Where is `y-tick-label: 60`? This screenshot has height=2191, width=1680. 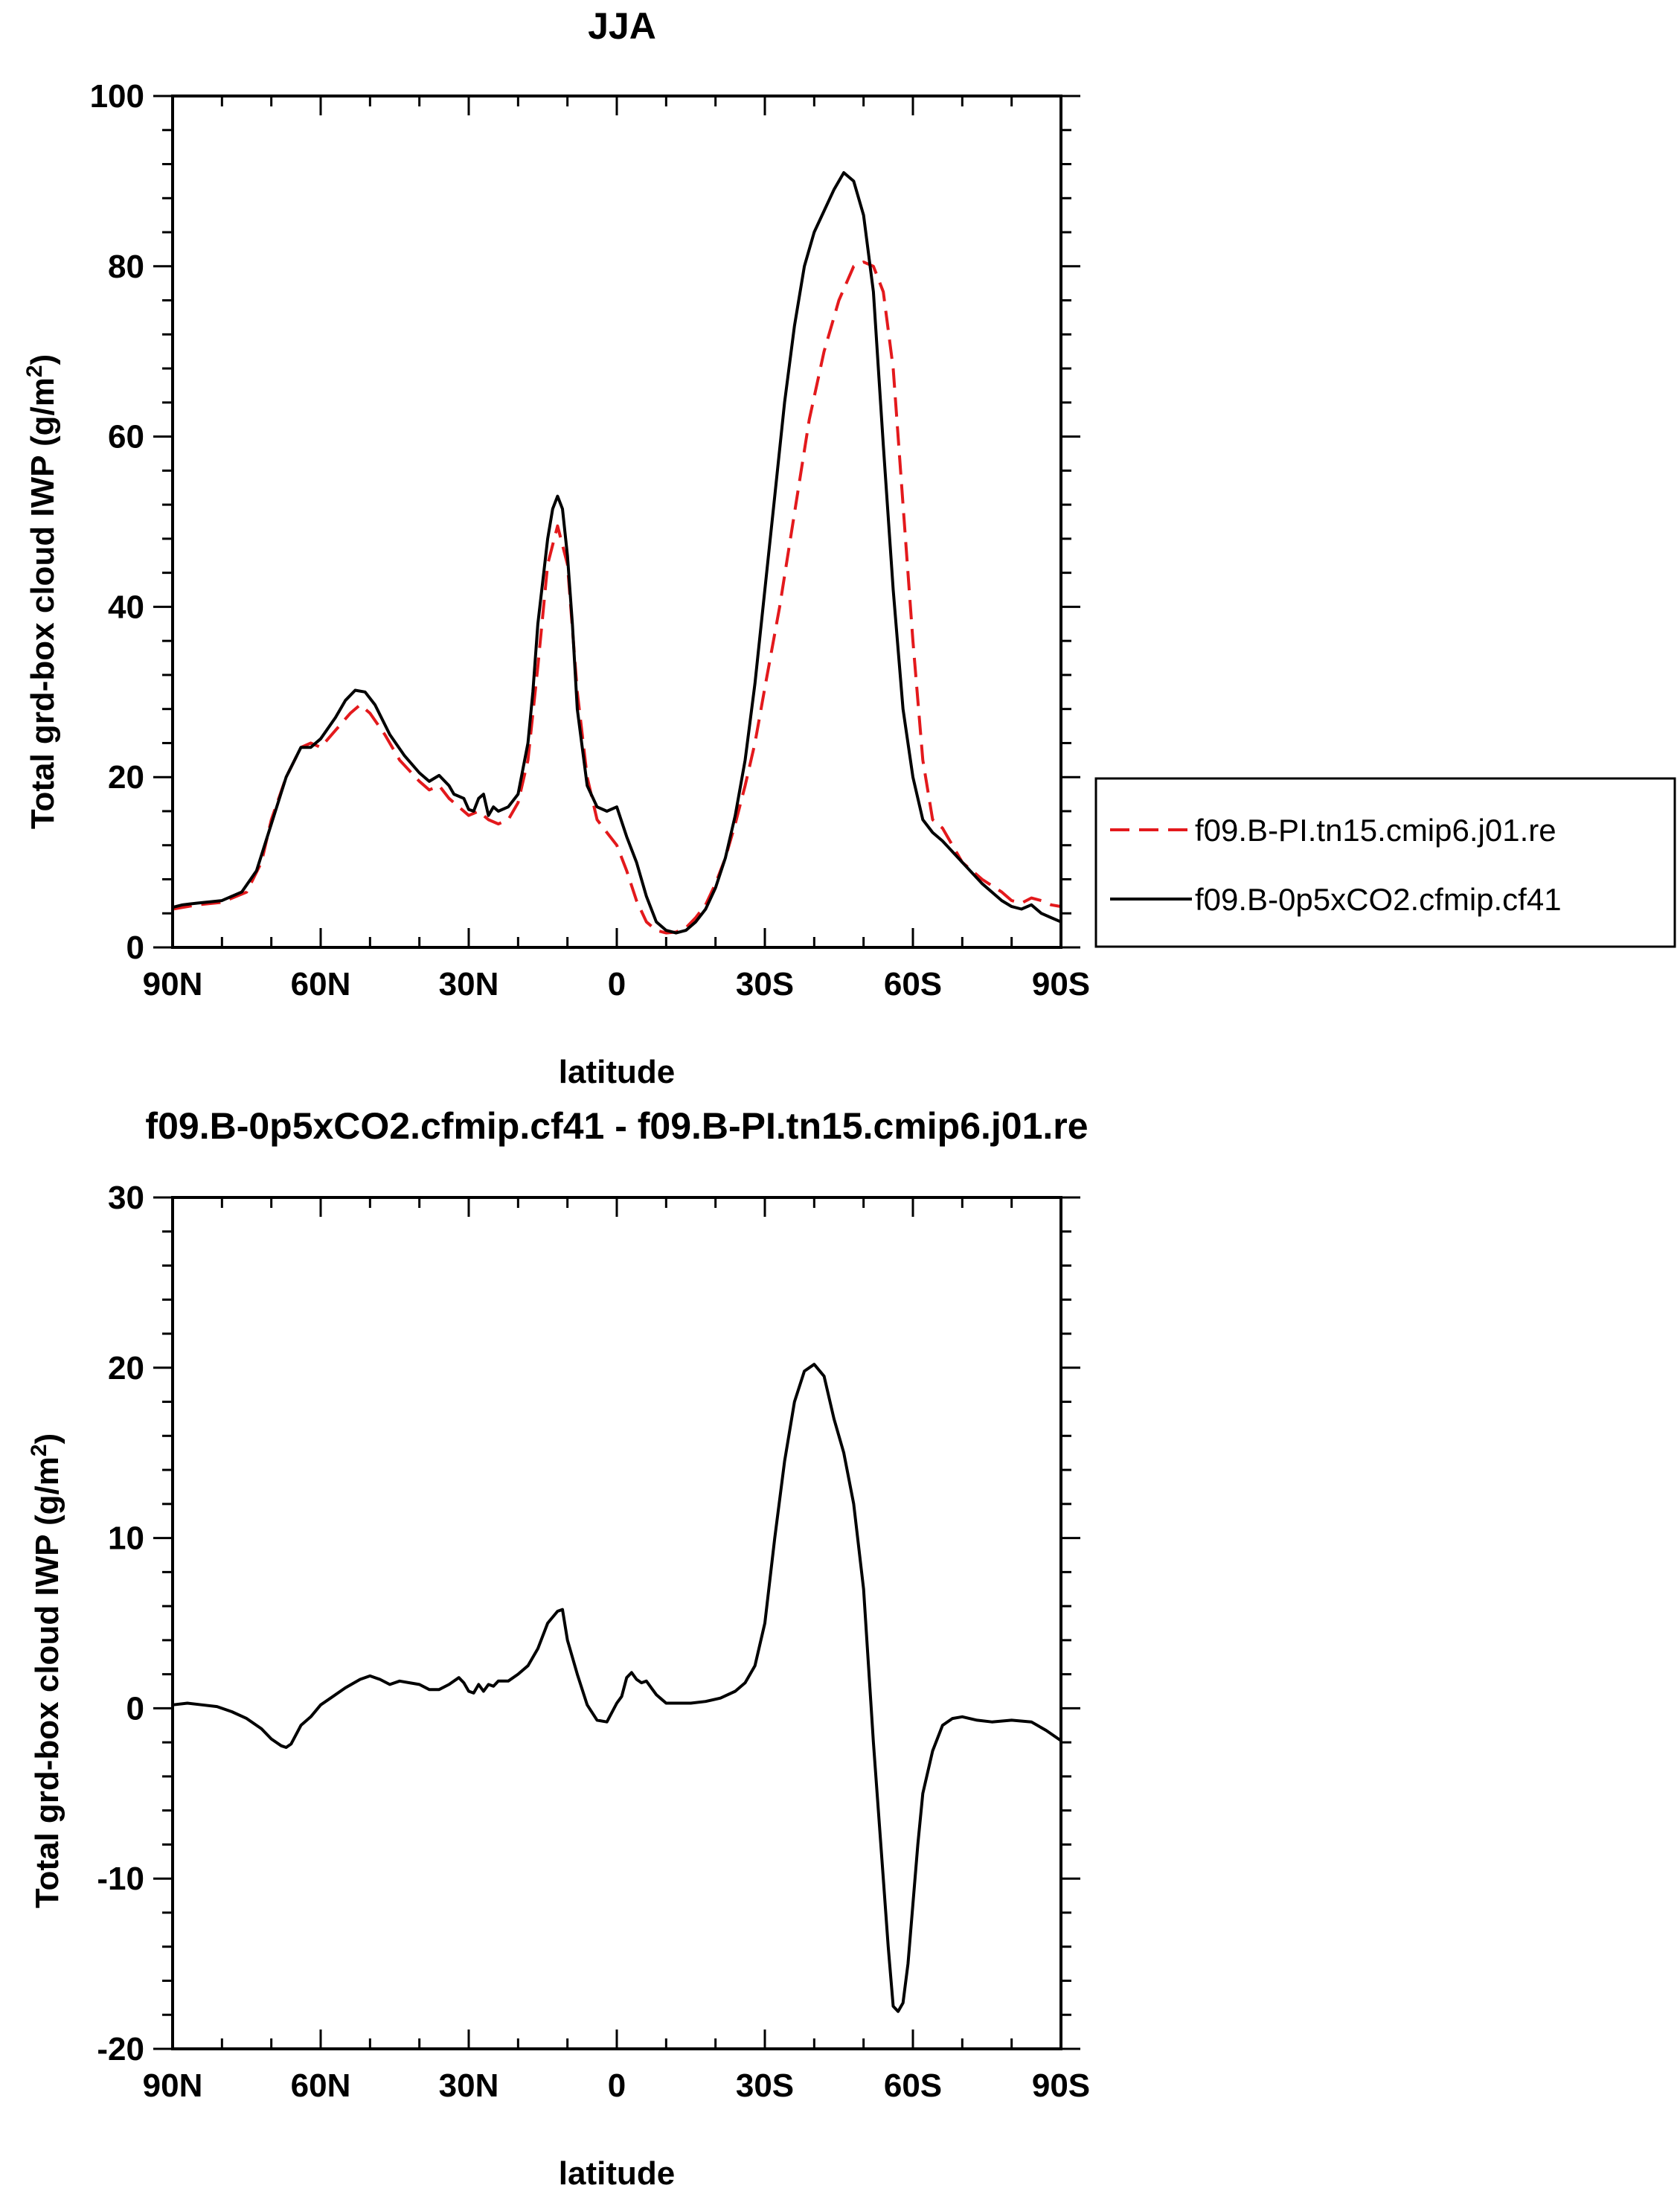
y-tick-label: 60 is located at coordinates (126, 437).